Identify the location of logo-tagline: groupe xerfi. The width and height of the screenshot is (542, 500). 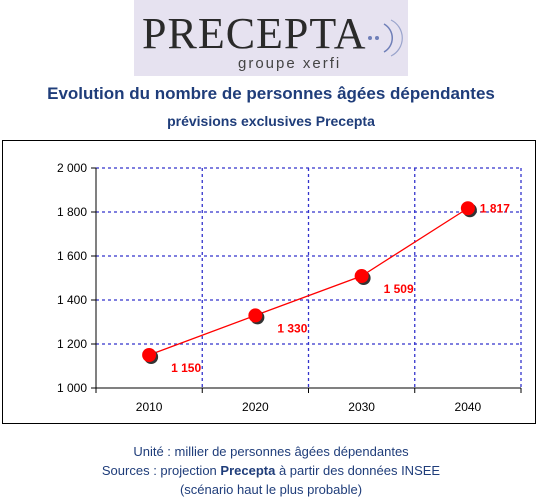
(290, 63).